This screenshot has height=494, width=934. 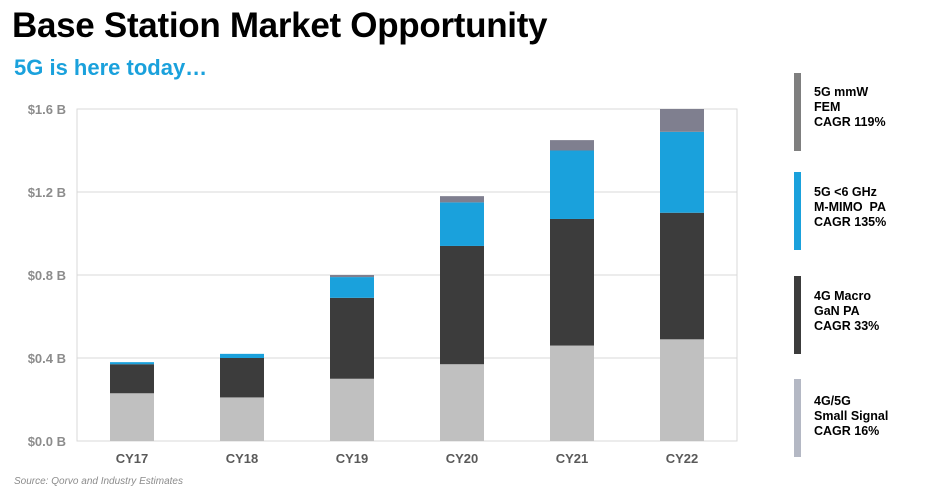 I want to click on legend-item-4g-macro: 4G Macro GaN PA CAGR 33%, so click(x=859, y=315).